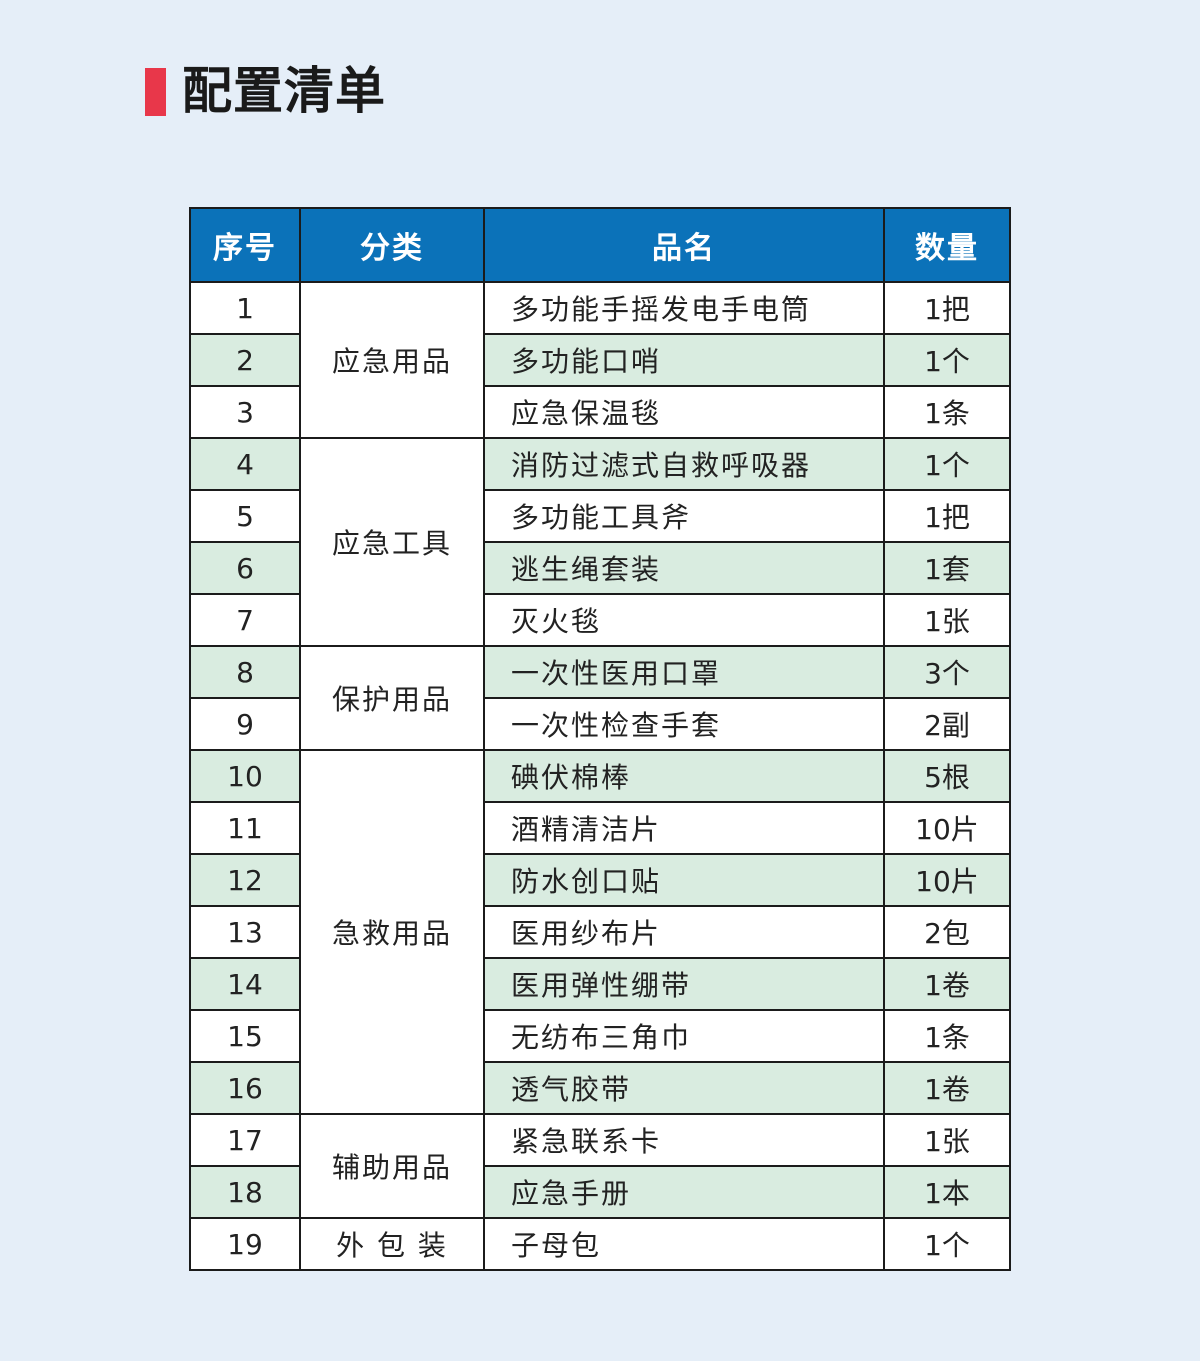  Describe the element at coordinates (684, 1192) in the screenshot. I see `row-item-name: 应急手册` at that location.